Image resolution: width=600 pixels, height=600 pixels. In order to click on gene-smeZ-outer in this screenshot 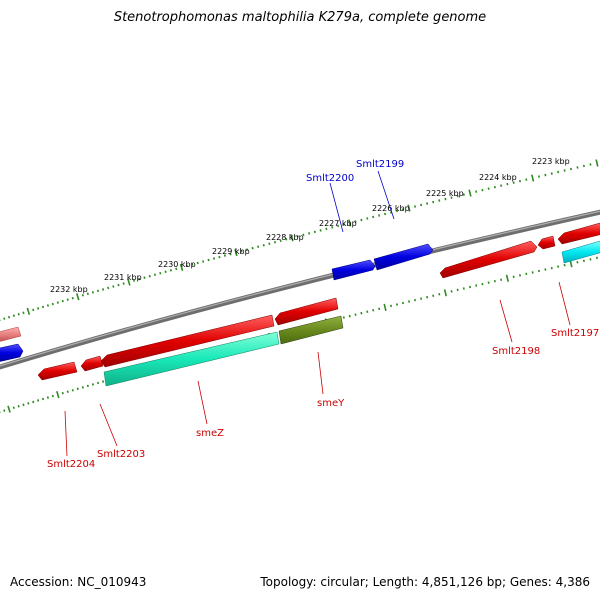, I will do `click(187, 341)`.